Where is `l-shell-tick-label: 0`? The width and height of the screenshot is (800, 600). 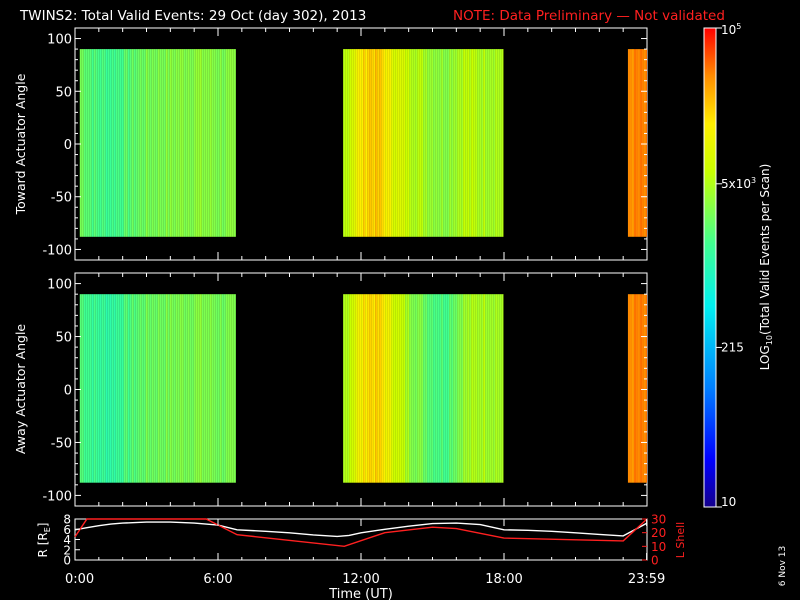
l-shell-tick-label: 0 is located at coordinates (655, 561).